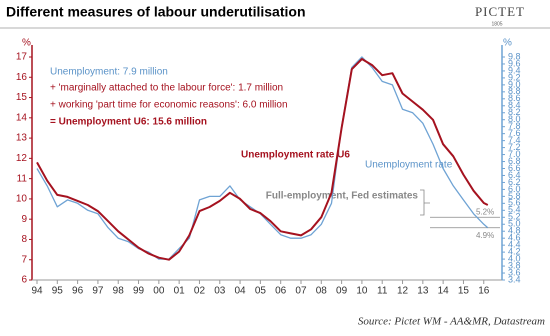 The width and height of the screenshot is (550, 336). I want to click on y-tick-label: 12, so click(22, 158).